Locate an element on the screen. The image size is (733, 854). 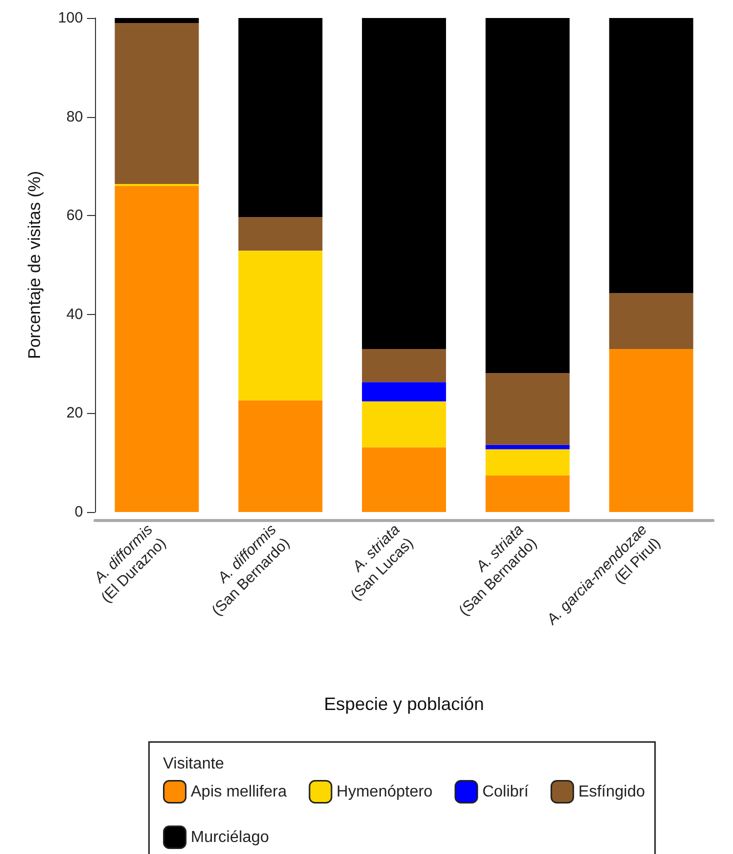
legend-label: Esfíngido is located at coordinates (612, 791).